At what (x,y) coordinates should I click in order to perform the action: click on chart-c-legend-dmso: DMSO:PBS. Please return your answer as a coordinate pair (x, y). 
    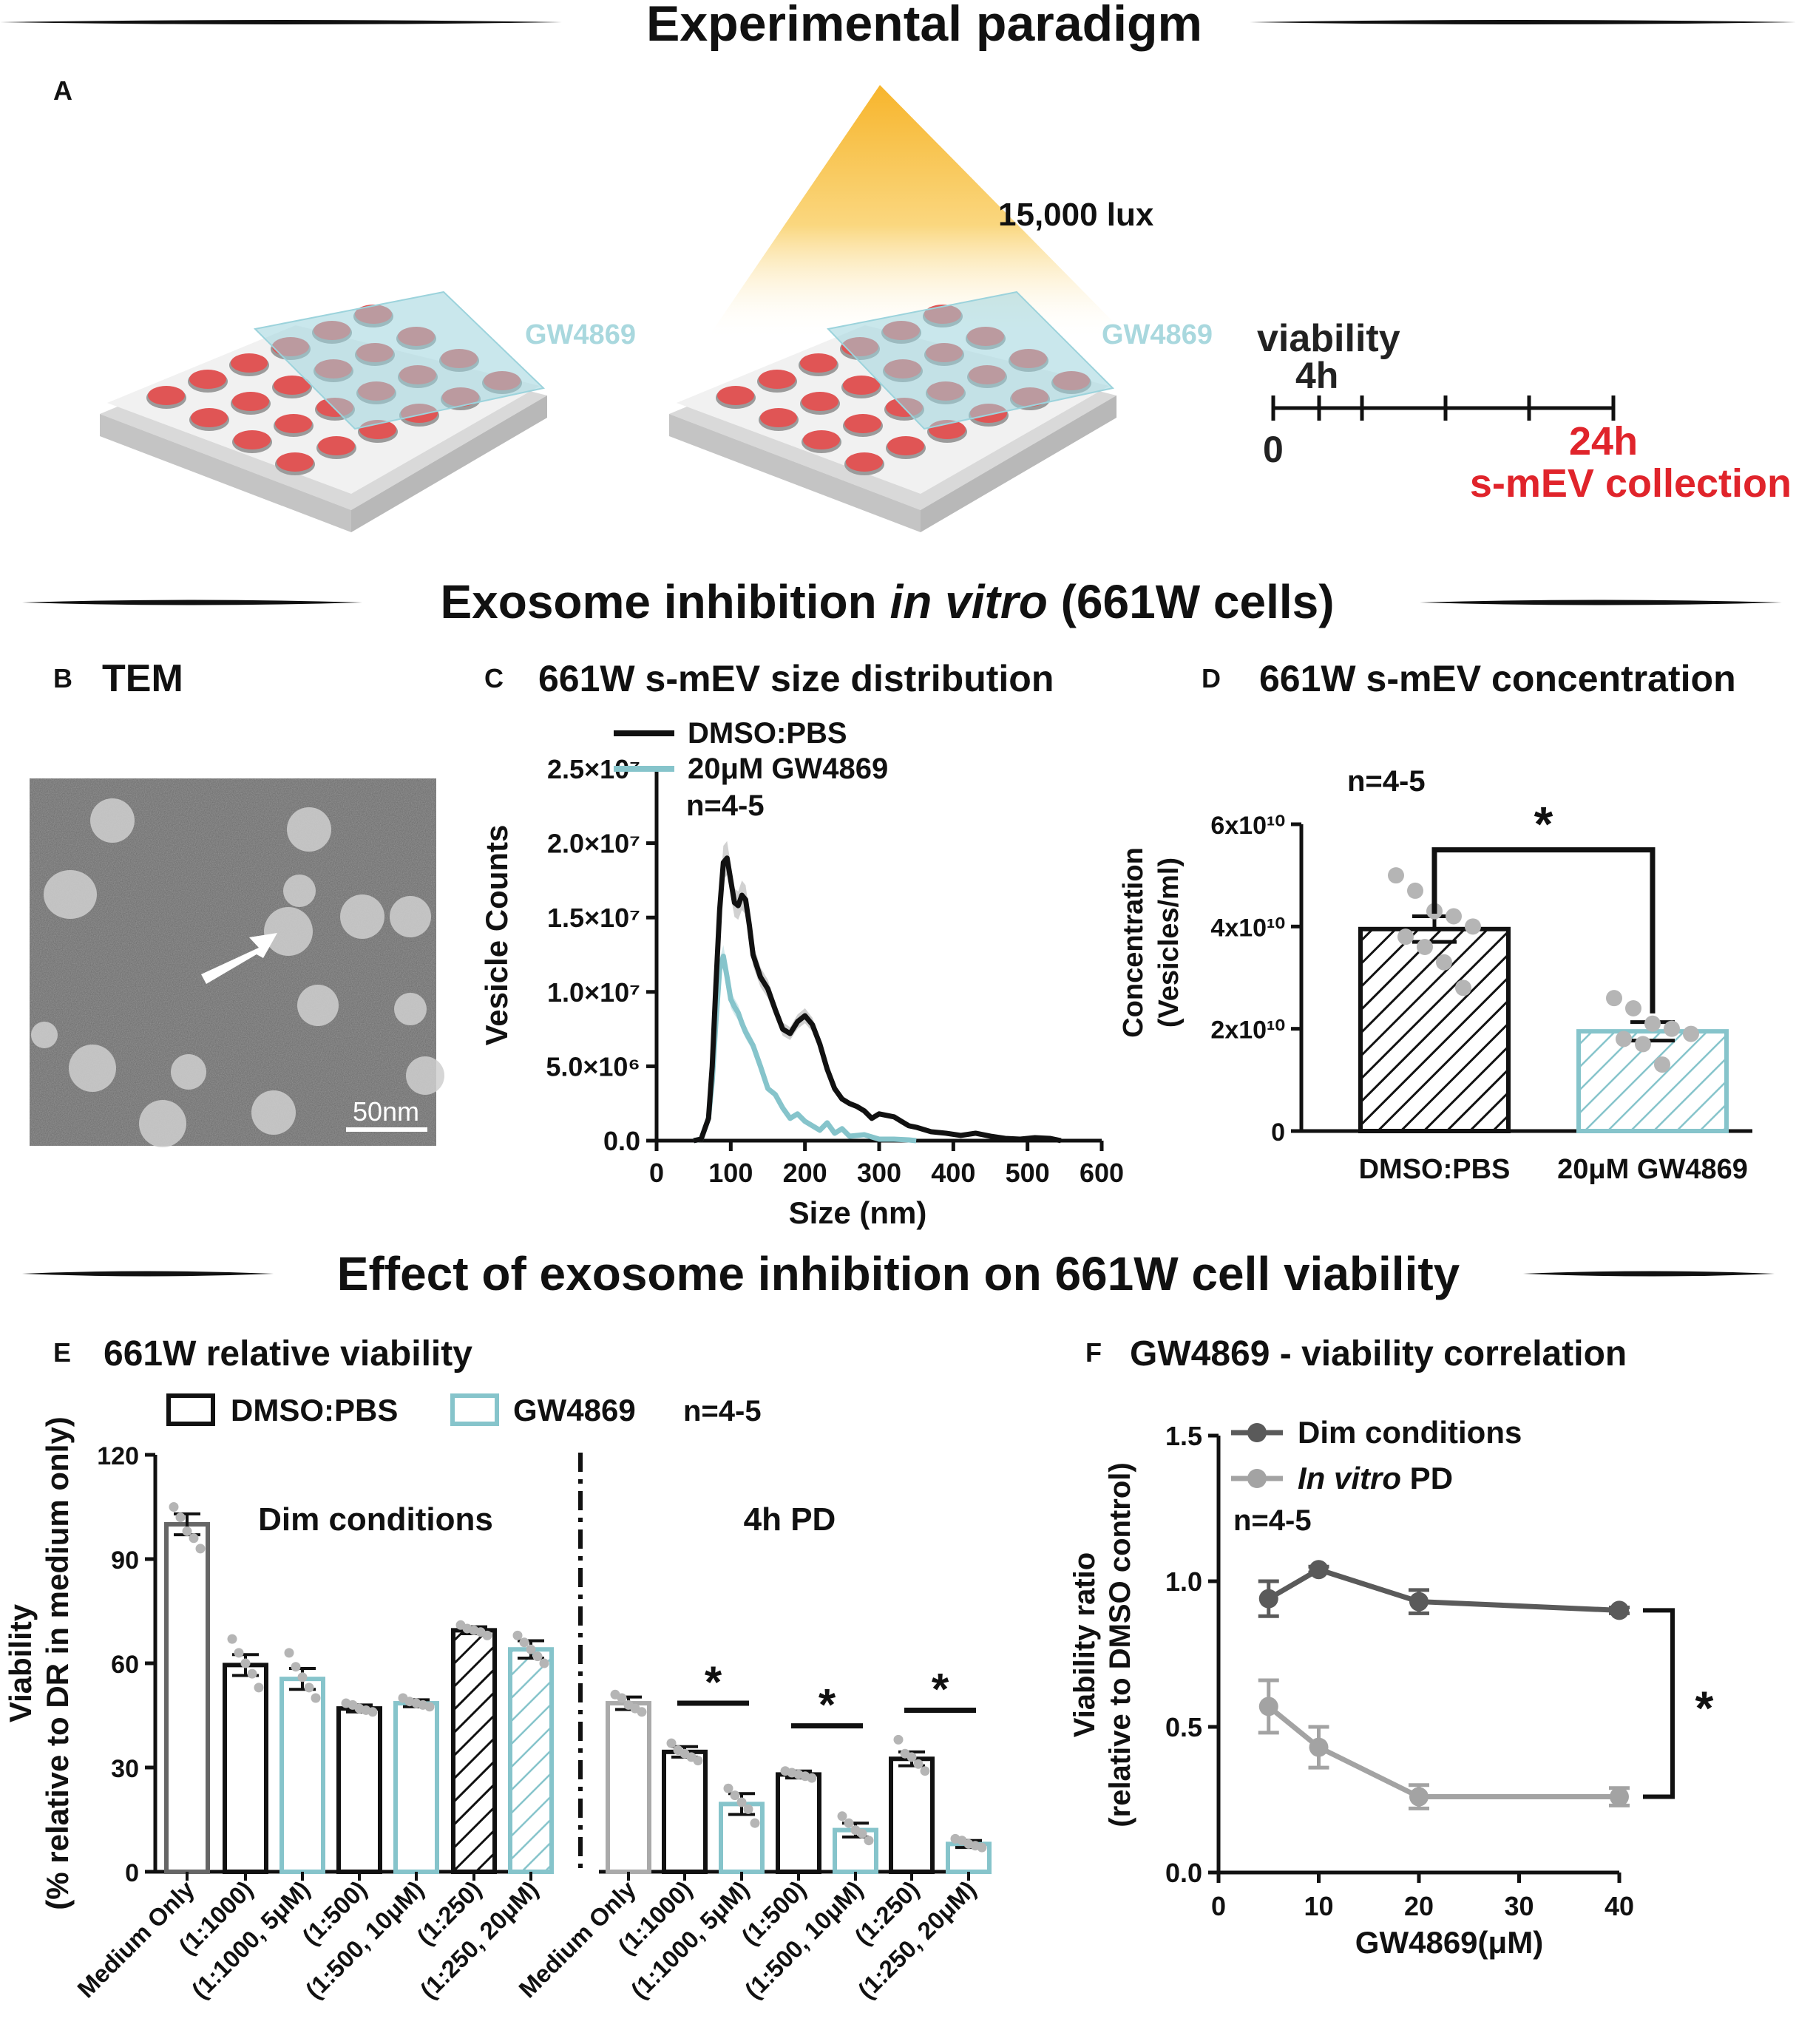
    Looking at the image, I should click on (767, 733).